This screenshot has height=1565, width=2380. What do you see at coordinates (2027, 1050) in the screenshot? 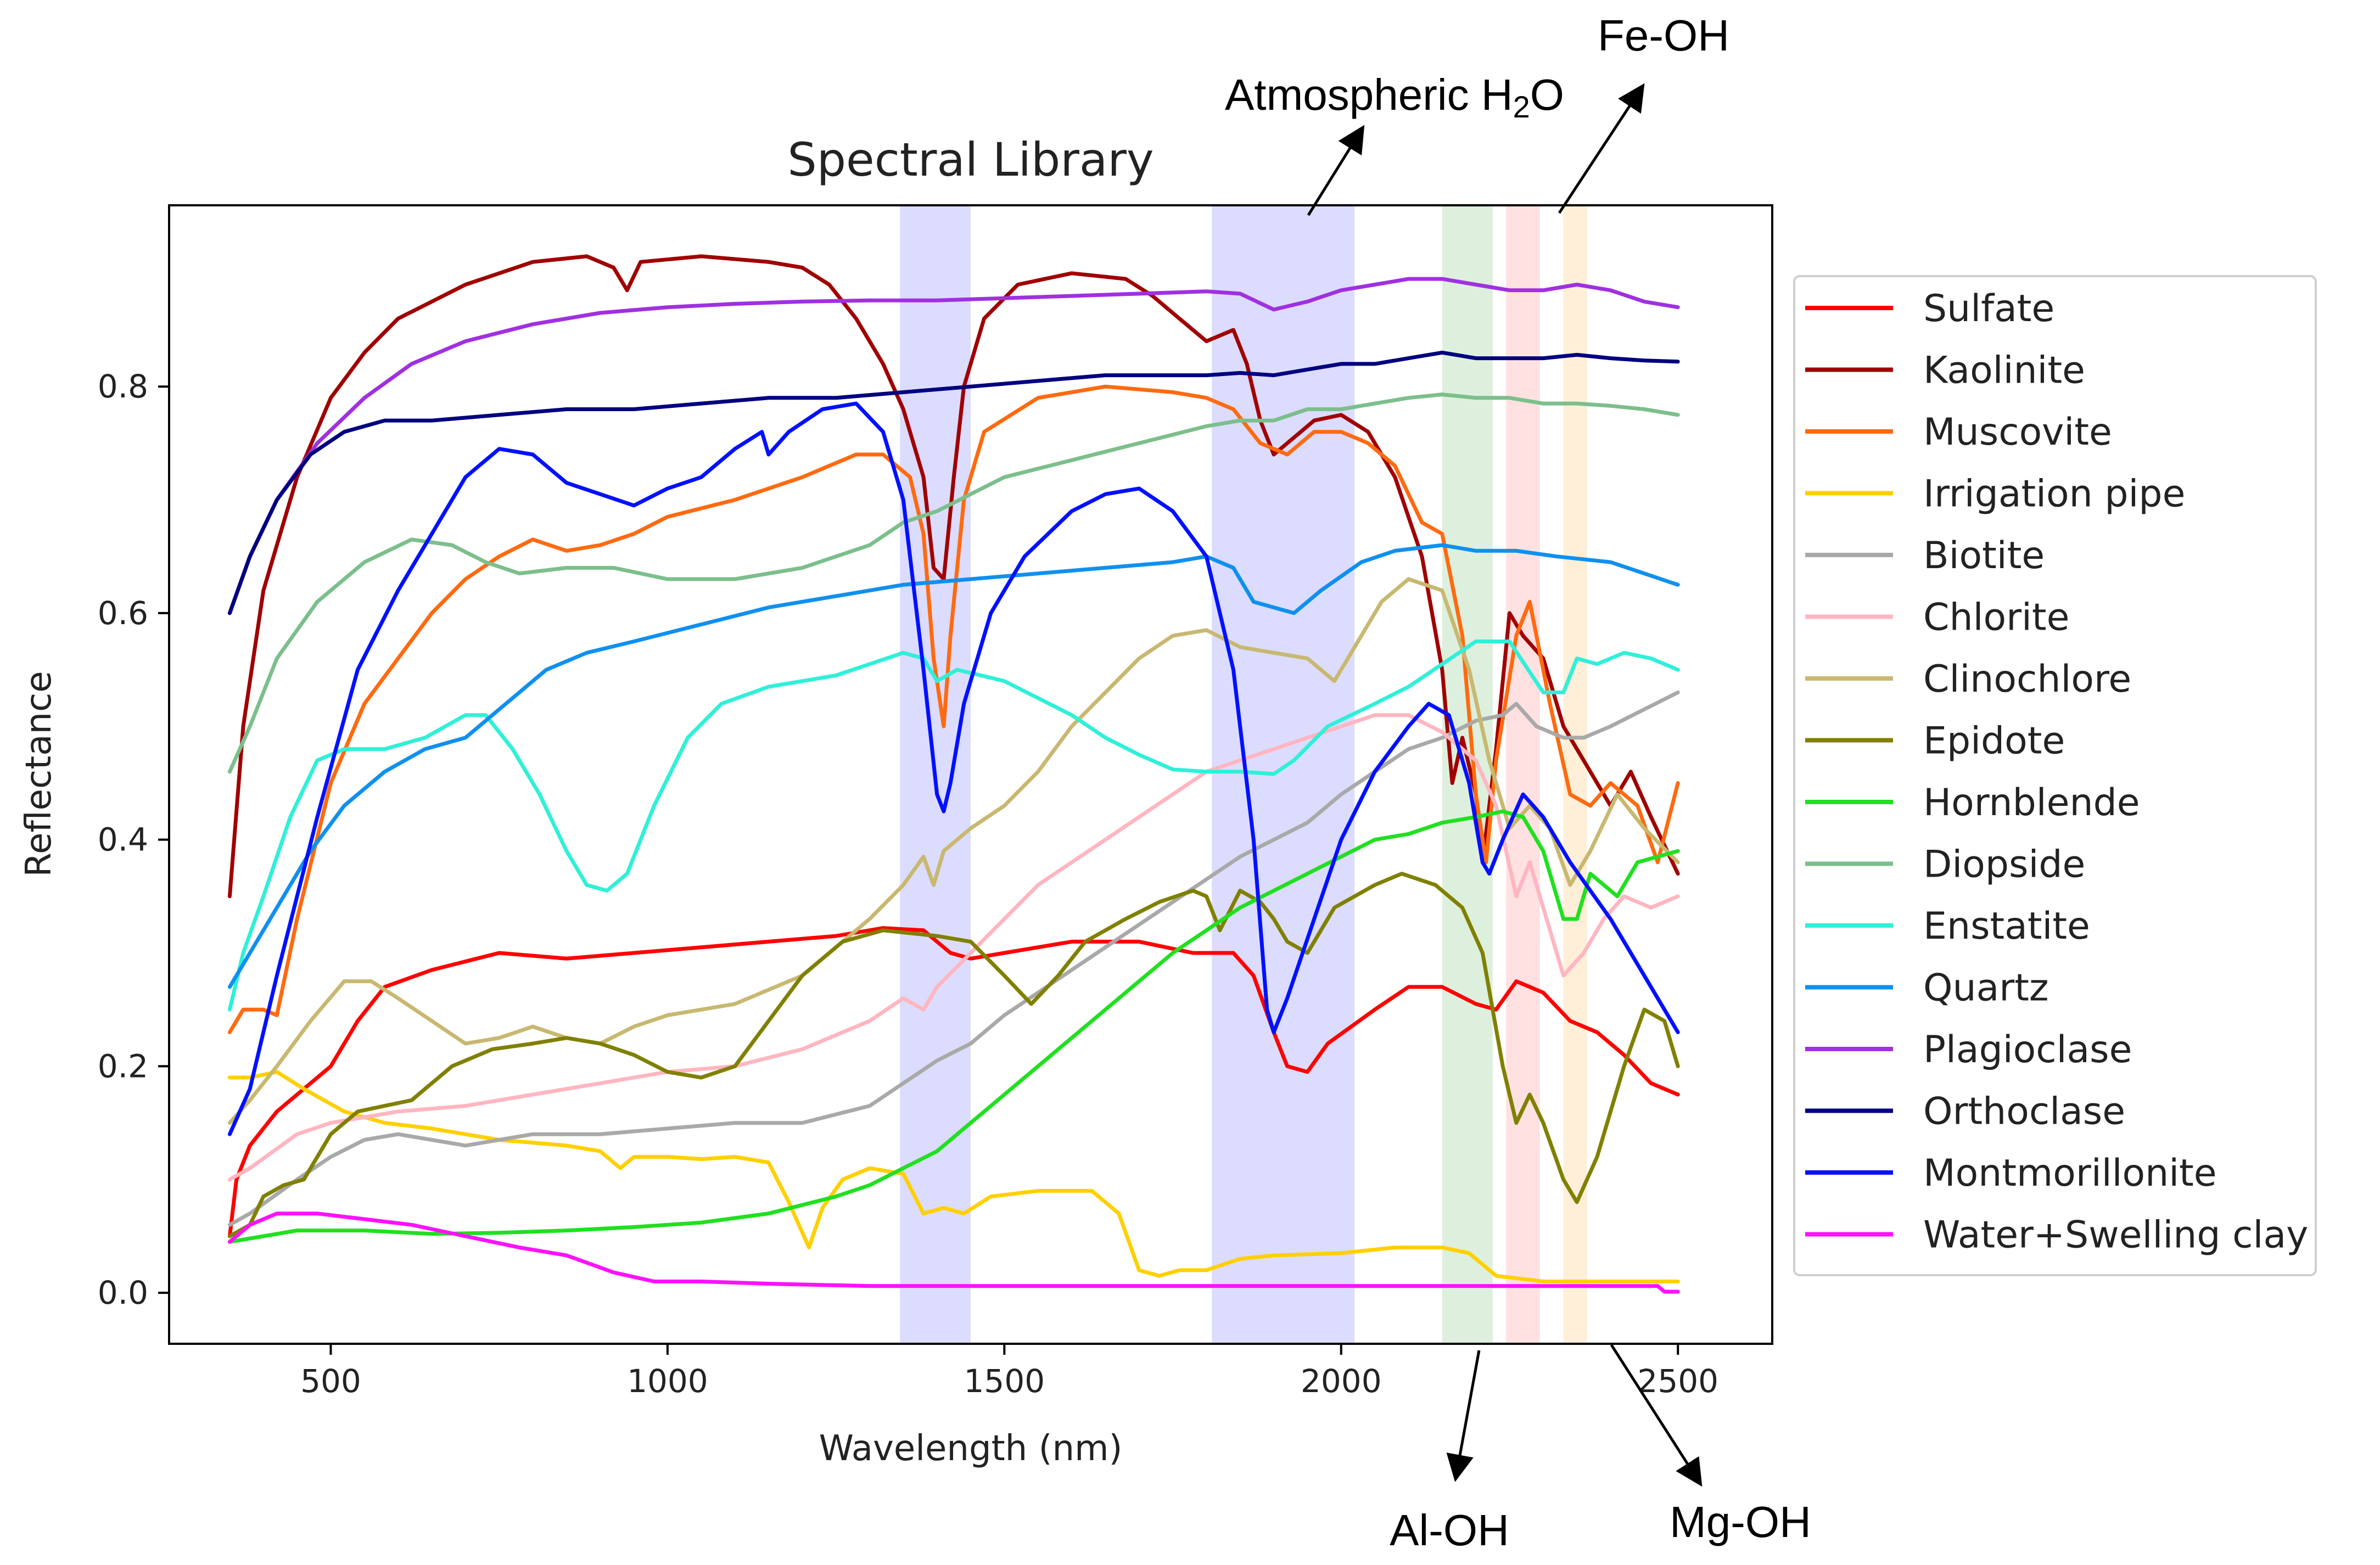
I see `legend-label-plagioclase: Plagioclase` at bounding box center [2027, 1050].